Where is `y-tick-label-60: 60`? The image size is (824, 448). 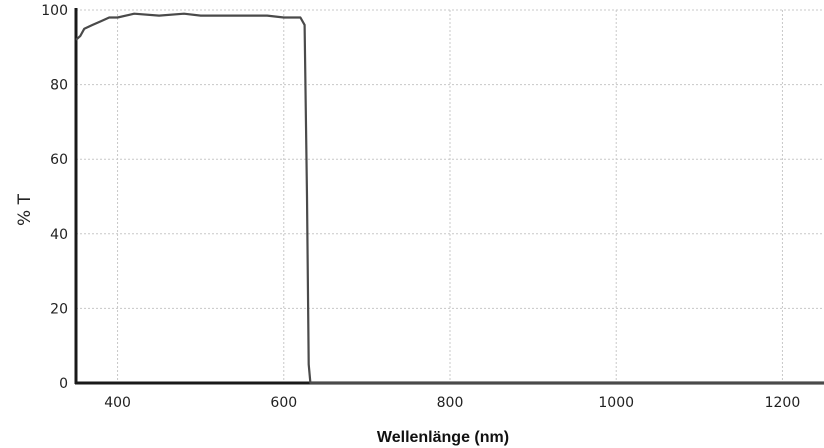
y-tick-label-60: 60 is located at coordinates (59, 160).